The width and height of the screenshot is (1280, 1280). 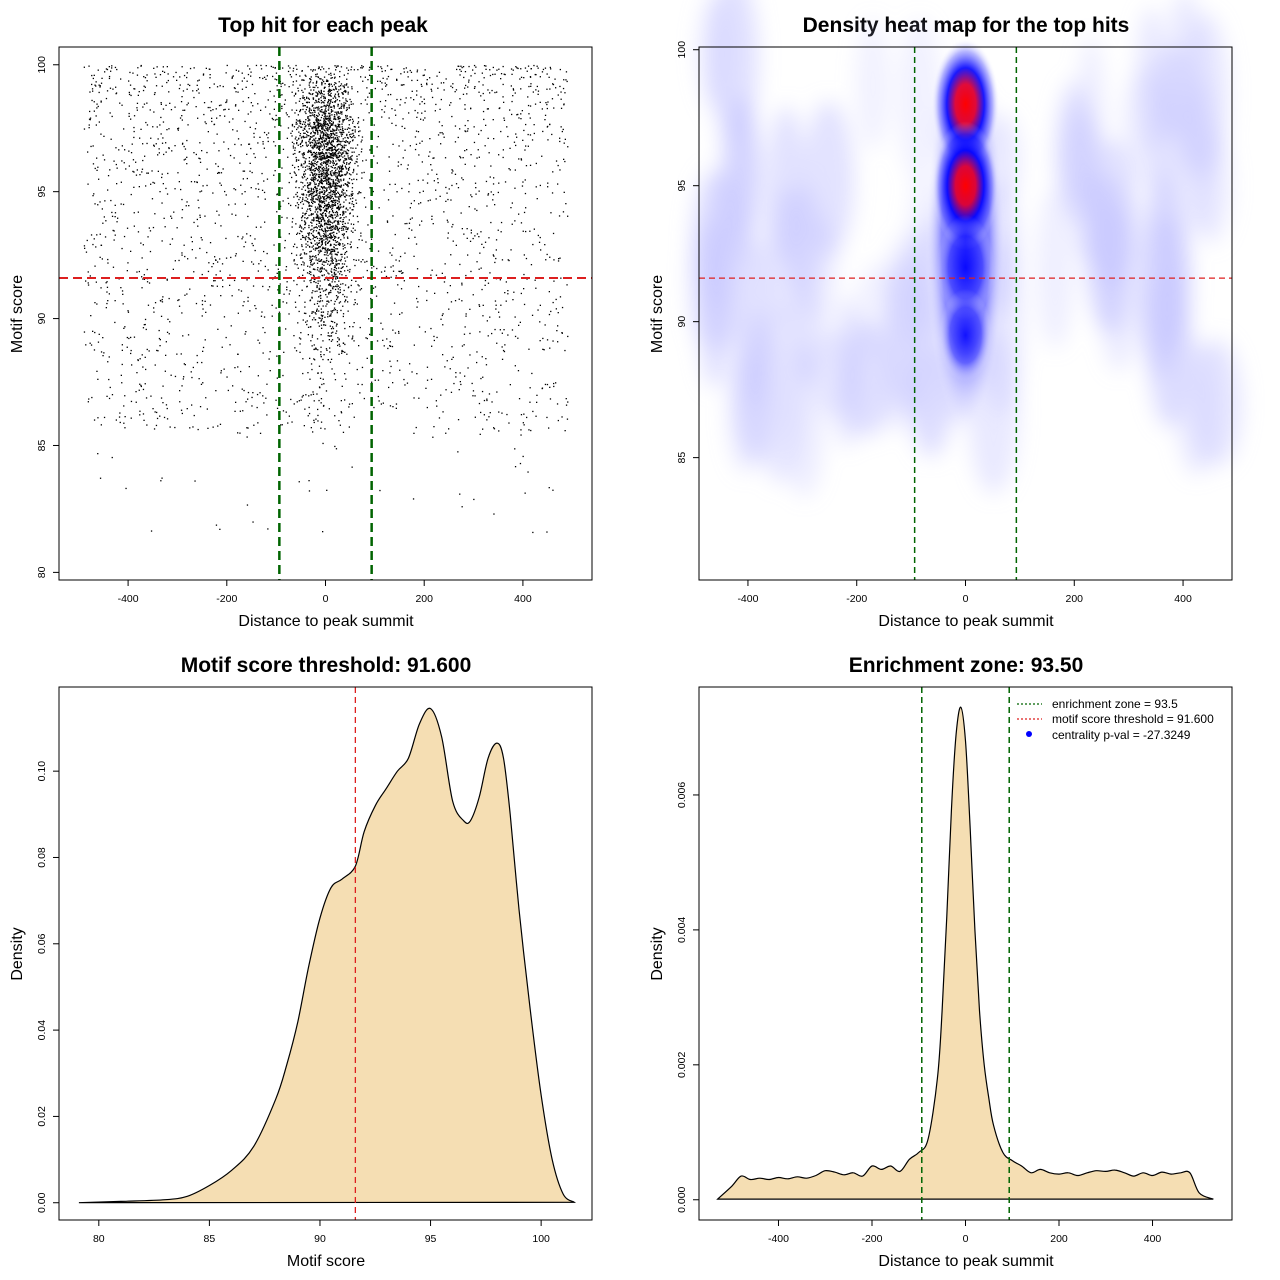 What do you see at coordinates (42, 572) in the screenshot?
I see `y-tick-label: 80` at bounding box center [42, 572].